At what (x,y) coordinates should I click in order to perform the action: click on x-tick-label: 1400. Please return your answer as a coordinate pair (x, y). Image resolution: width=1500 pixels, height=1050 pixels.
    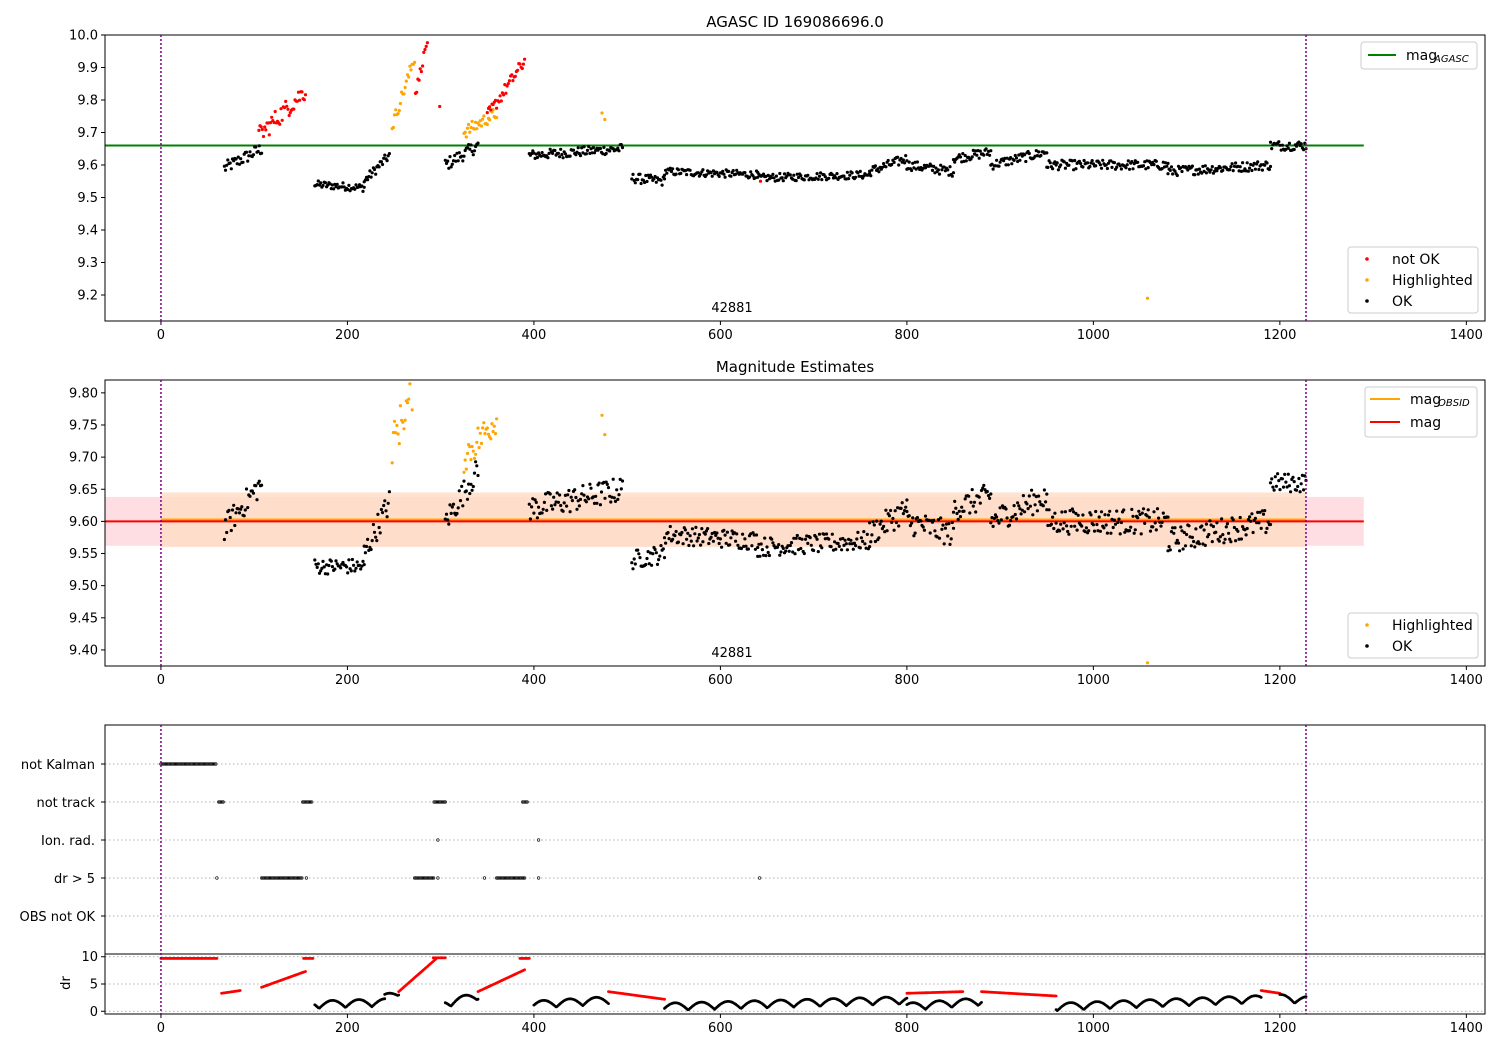
    Looking at the image, I should click on (1466, 680).